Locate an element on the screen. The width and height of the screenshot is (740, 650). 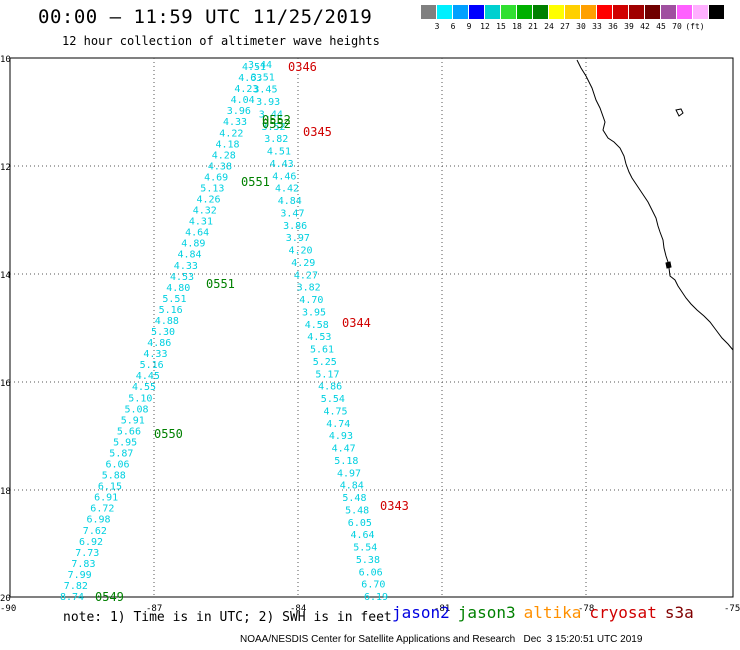
page-title: 00:00 – 11:59 UTC 11/25/2019 is located at coordinates (205, 17).